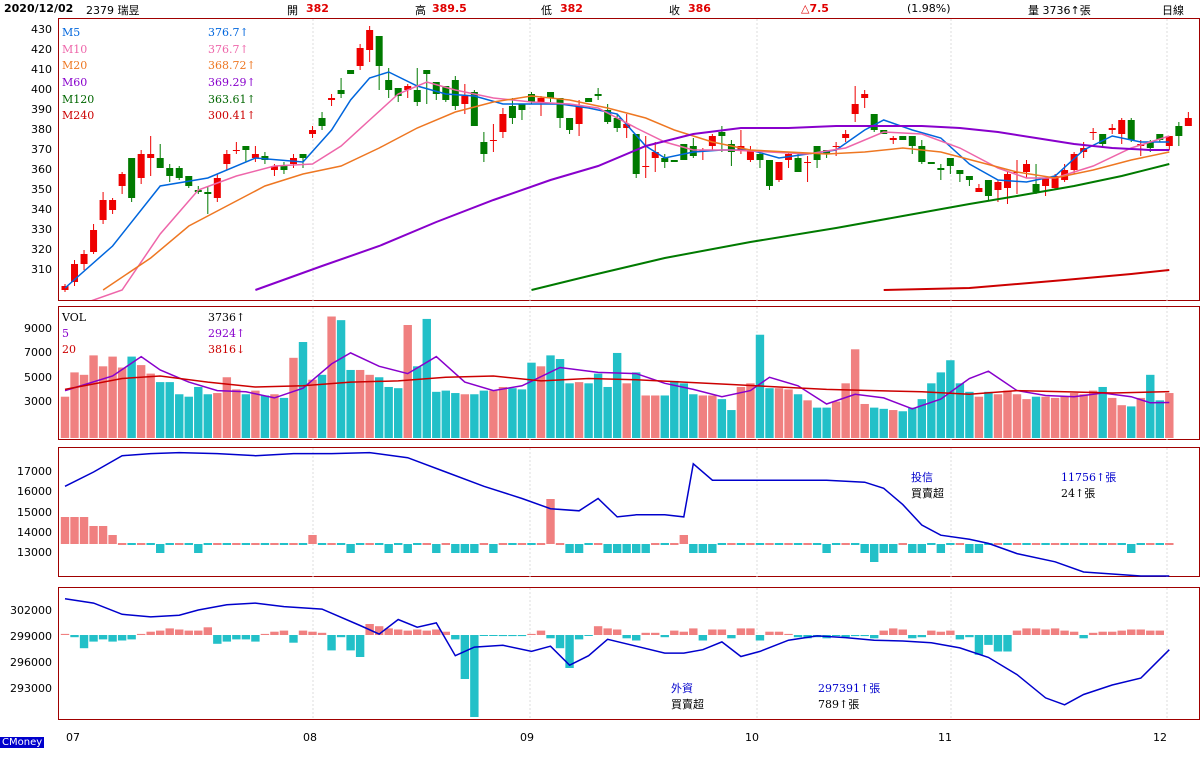  Describe the element at coordinates (617, 381) in the screenshot. I see `volume-ma5-line` at that location.